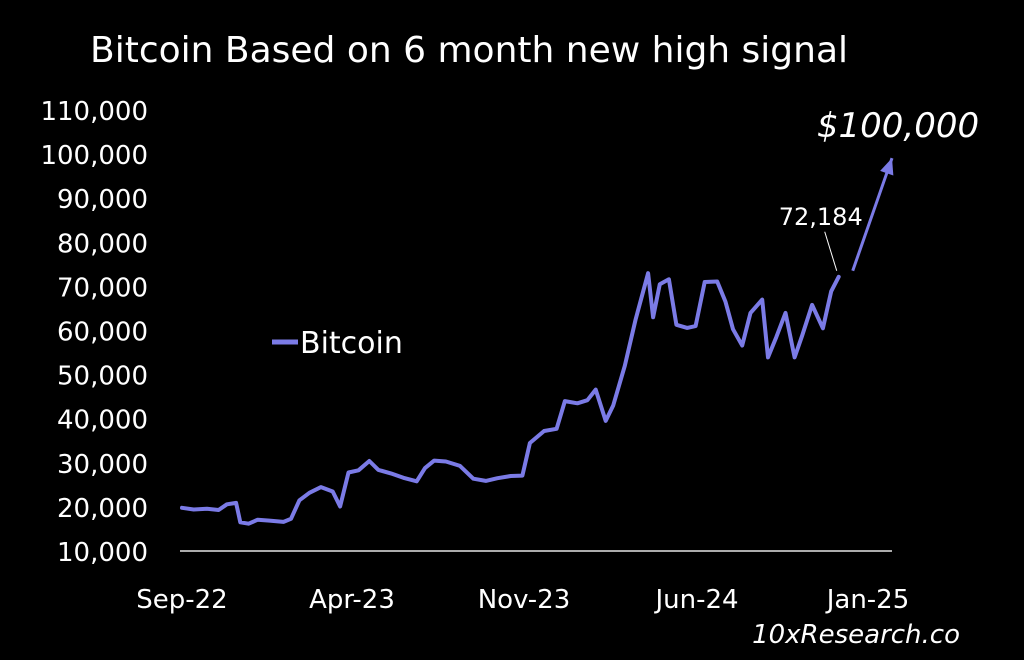 This screenshot has height=660, width=1024. Describe the element at coordinates (831, 251) in the screenshot. I see `annotation-leader` at that location.